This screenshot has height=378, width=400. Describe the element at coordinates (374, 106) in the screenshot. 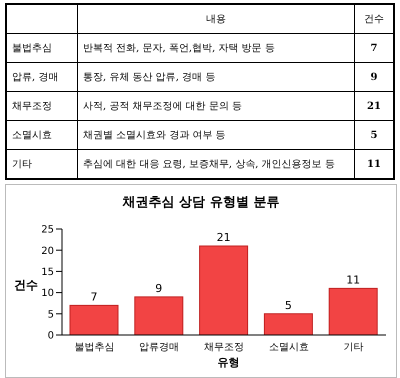

I see `text: 21` at that location.